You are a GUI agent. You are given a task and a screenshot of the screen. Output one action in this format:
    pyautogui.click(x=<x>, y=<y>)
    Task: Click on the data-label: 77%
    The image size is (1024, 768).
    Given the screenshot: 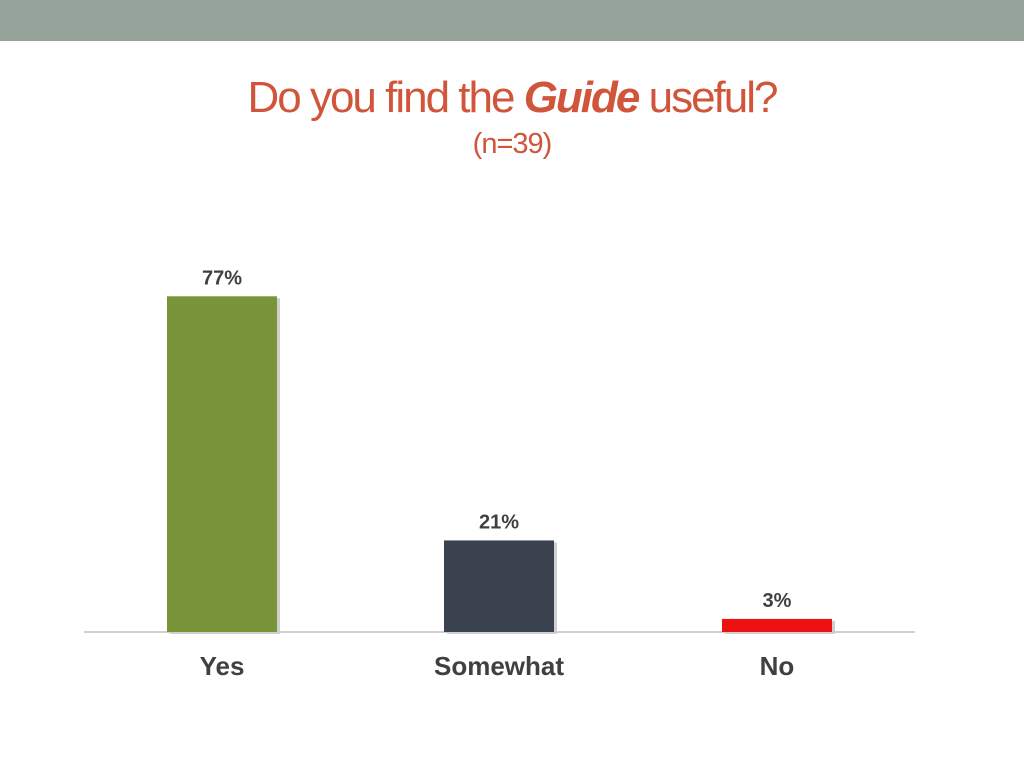 What is the action you would take?
    pyautogui.click(x=222, y=278)
    